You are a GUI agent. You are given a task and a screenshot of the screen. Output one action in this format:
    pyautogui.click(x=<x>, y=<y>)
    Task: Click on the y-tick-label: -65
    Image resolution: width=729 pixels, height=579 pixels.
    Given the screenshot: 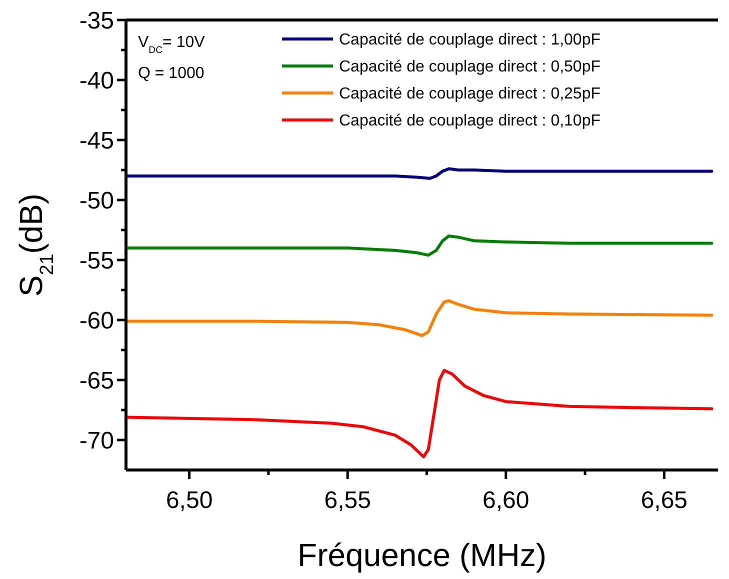 What is the action you would take?
    pyautogui.click(x=96, y=380)
    